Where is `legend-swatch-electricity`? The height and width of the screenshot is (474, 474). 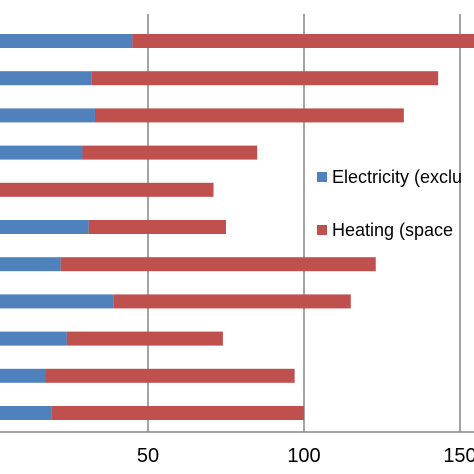
legend-swatch-electricity is located at coordinates (322, 177).